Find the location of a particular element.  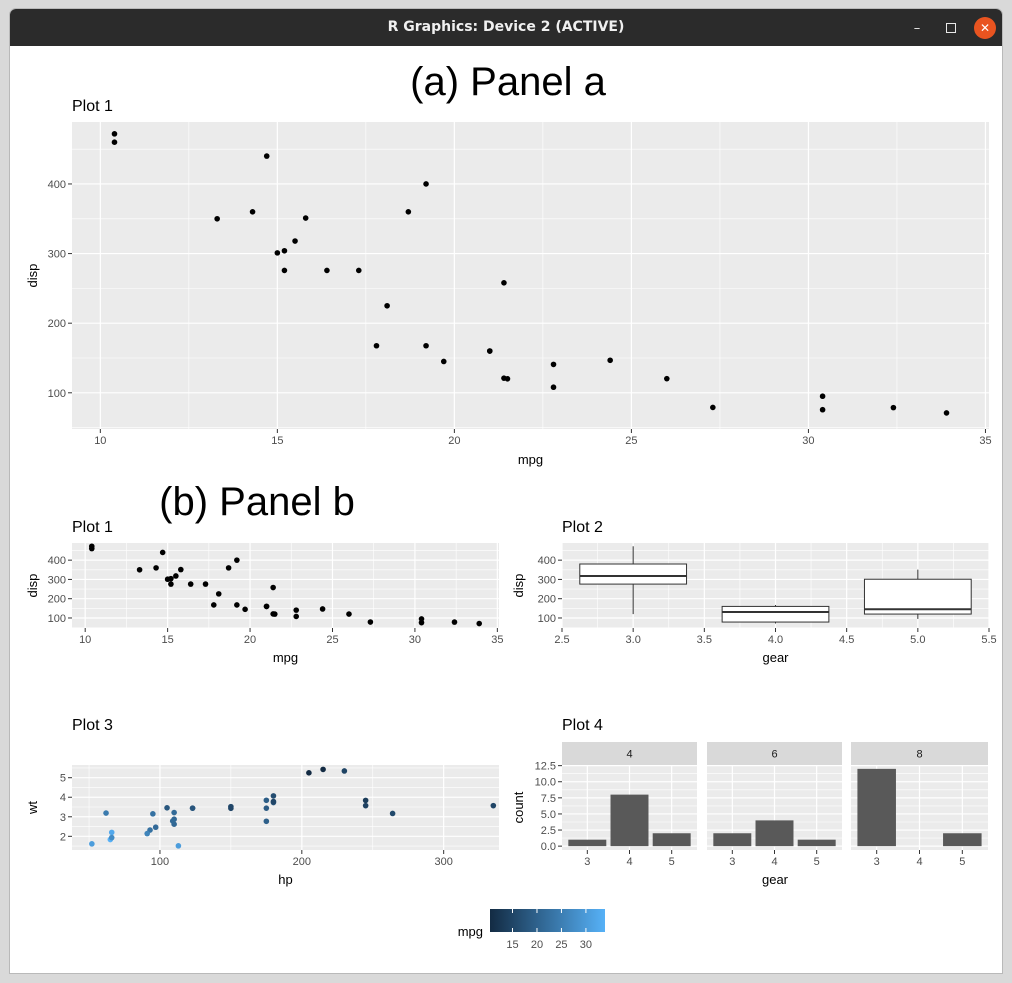

close-icon: ✕ is located at coordinates (985, 28).